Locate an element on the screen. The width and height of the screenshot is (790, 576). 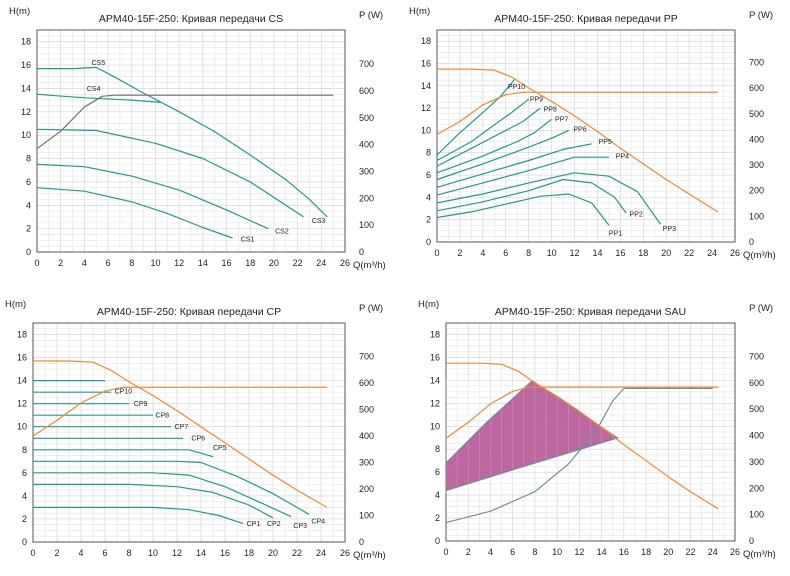
curve-label: CS5 is located at coordinates (98, 63).